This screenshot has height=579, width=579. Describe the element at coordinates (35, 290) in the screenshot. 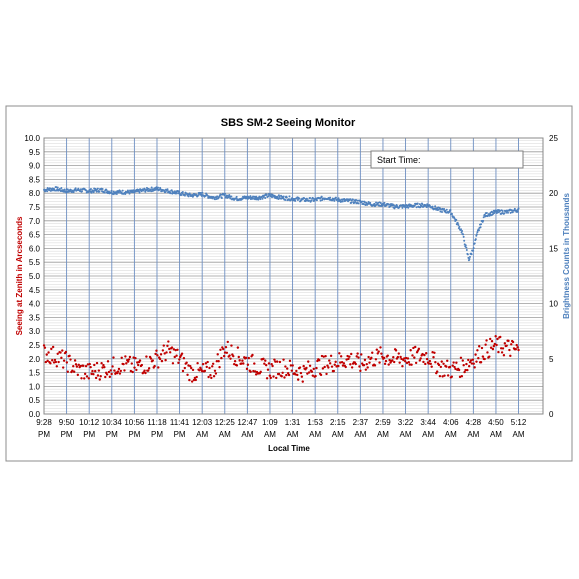

I see `left-tick-label: 4.5` at that location.